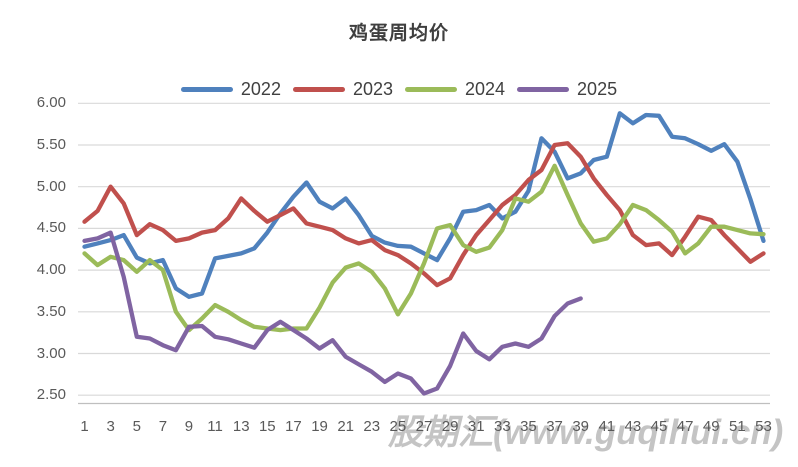 The image size is (798, 467). Describe the element at coordinates (136, 426) in the screenshot. I see `x-axis-label: 5` at that location.